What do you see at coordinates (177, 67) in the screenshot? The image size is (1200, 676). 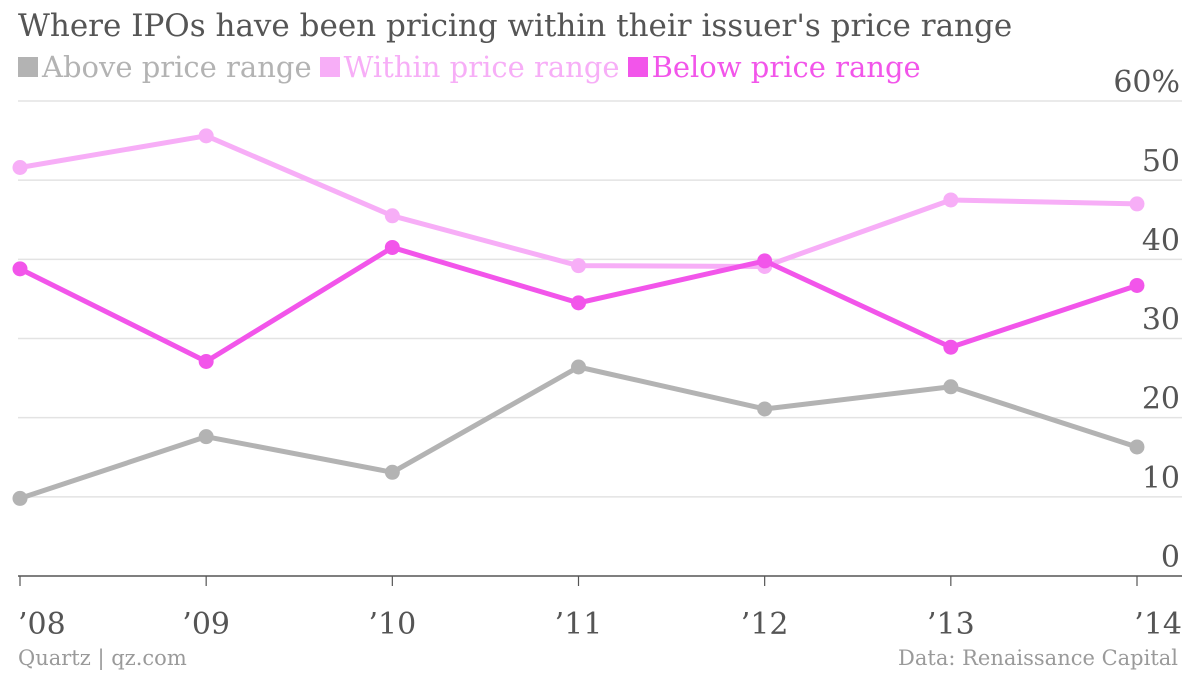 I see `legend-label-above: Above price range` at bounding box center [177, 67].